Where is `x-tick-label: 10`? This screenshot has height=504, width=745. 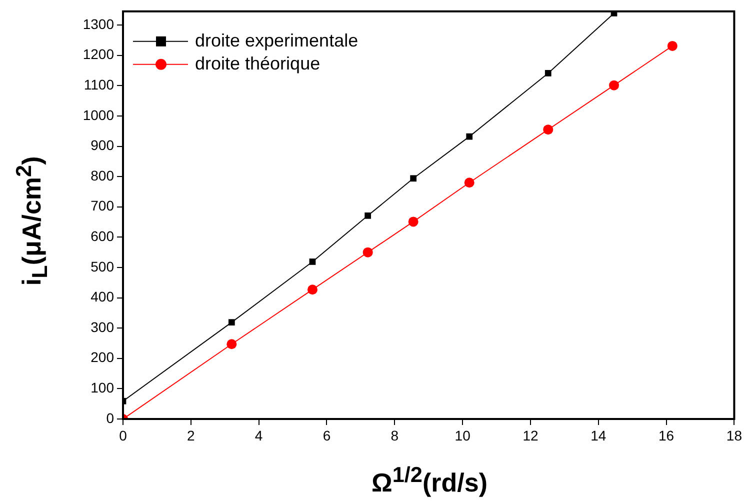 x-tick-label: 10 is located at coordinates (462, 435).